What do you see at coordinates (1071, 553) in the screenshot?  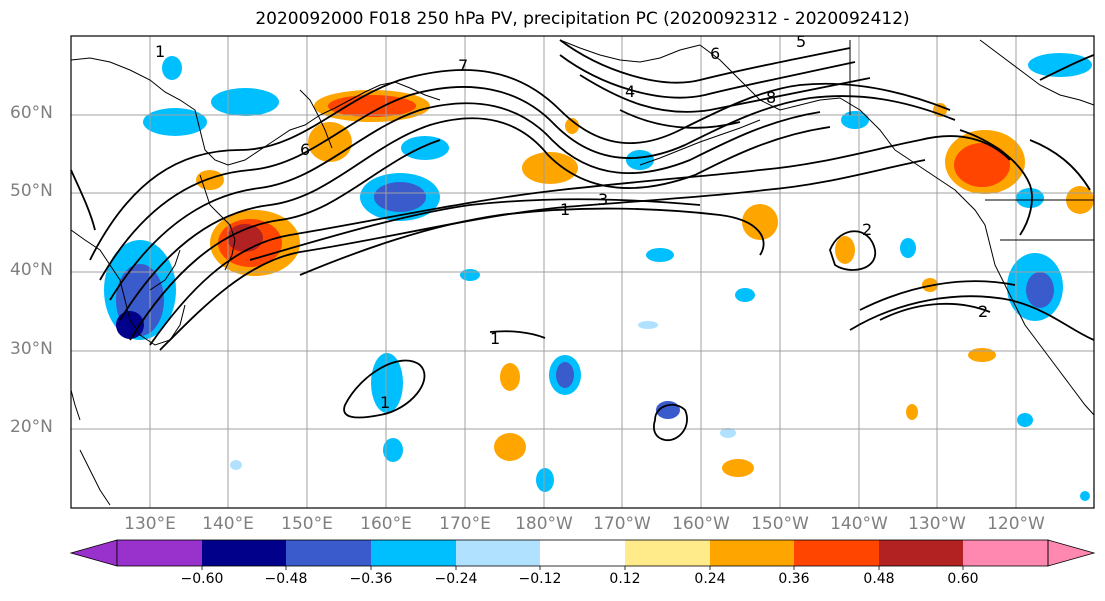 I see `colorbar-extend-high` at bounding box center [1071, 553].